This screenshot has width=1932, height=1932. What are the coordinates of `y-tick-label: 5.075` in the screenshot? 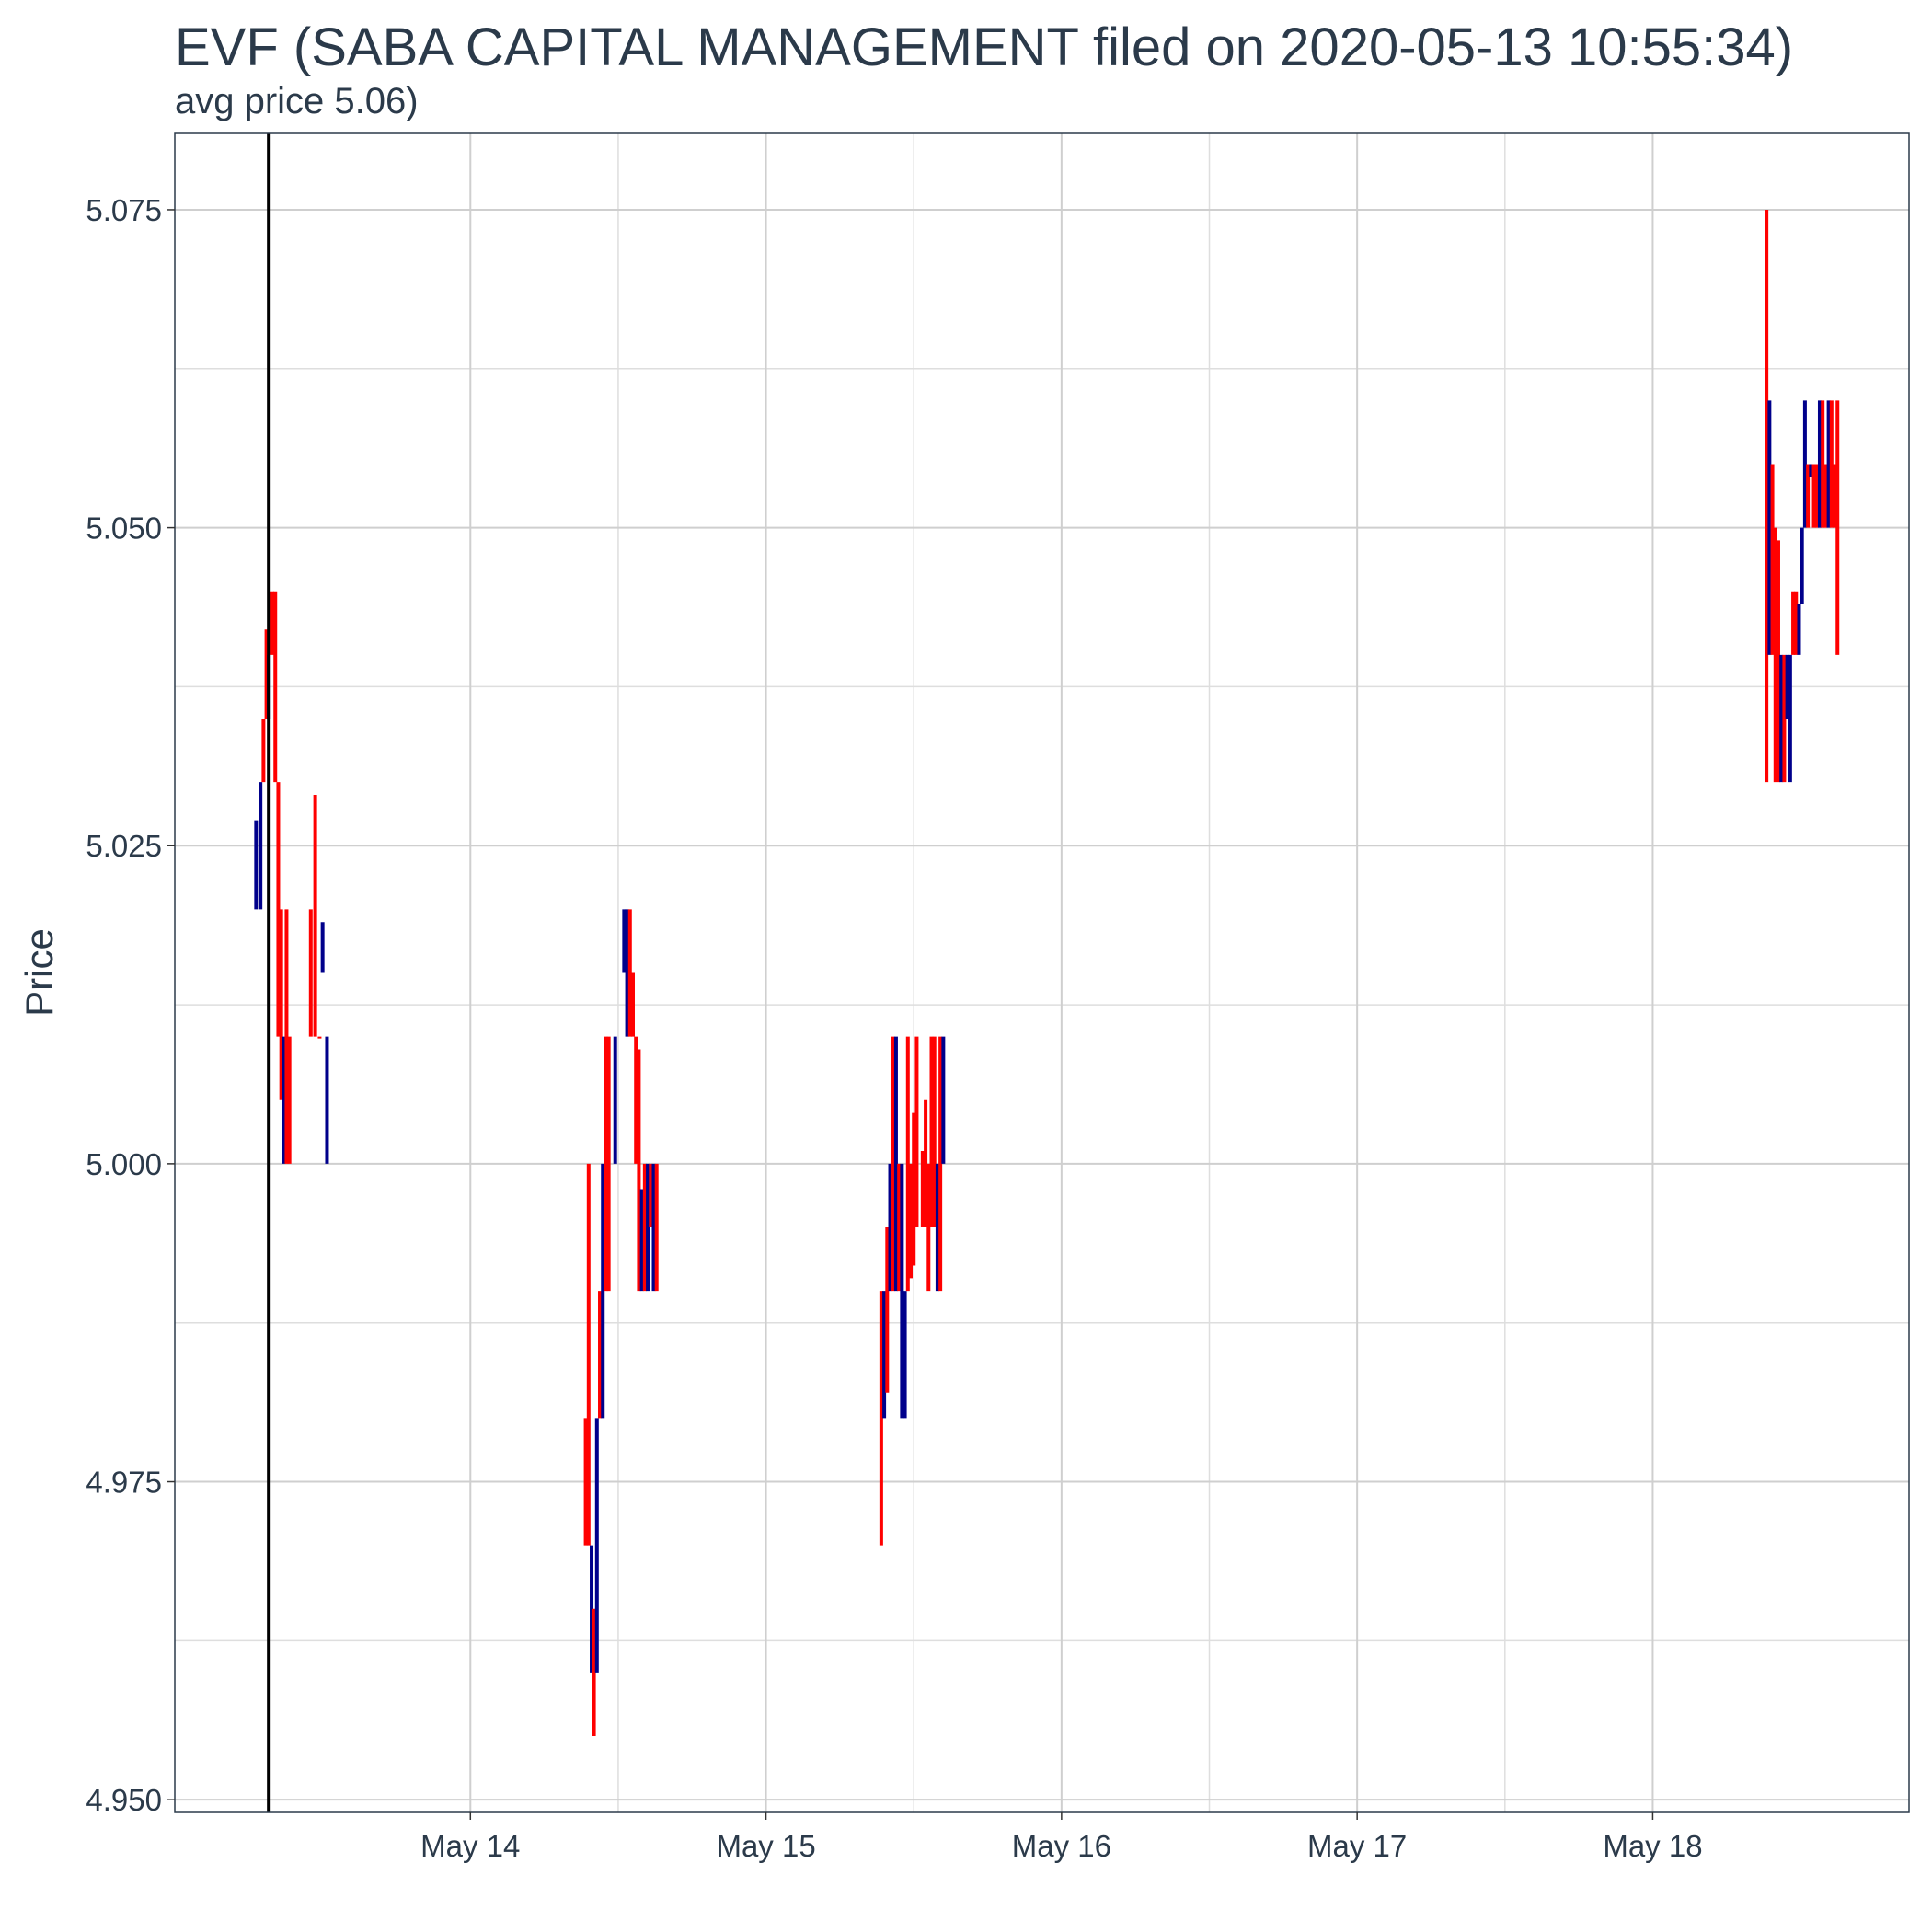 It's located at (124, 210).